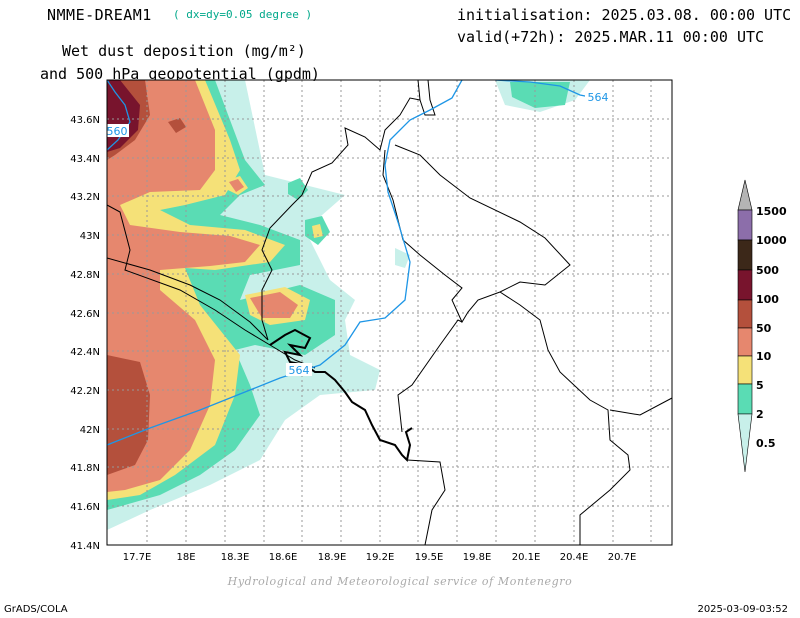 This screenshot has width=800, height=618. I want to click on lat-label: 41.6N, so click(85, 507).